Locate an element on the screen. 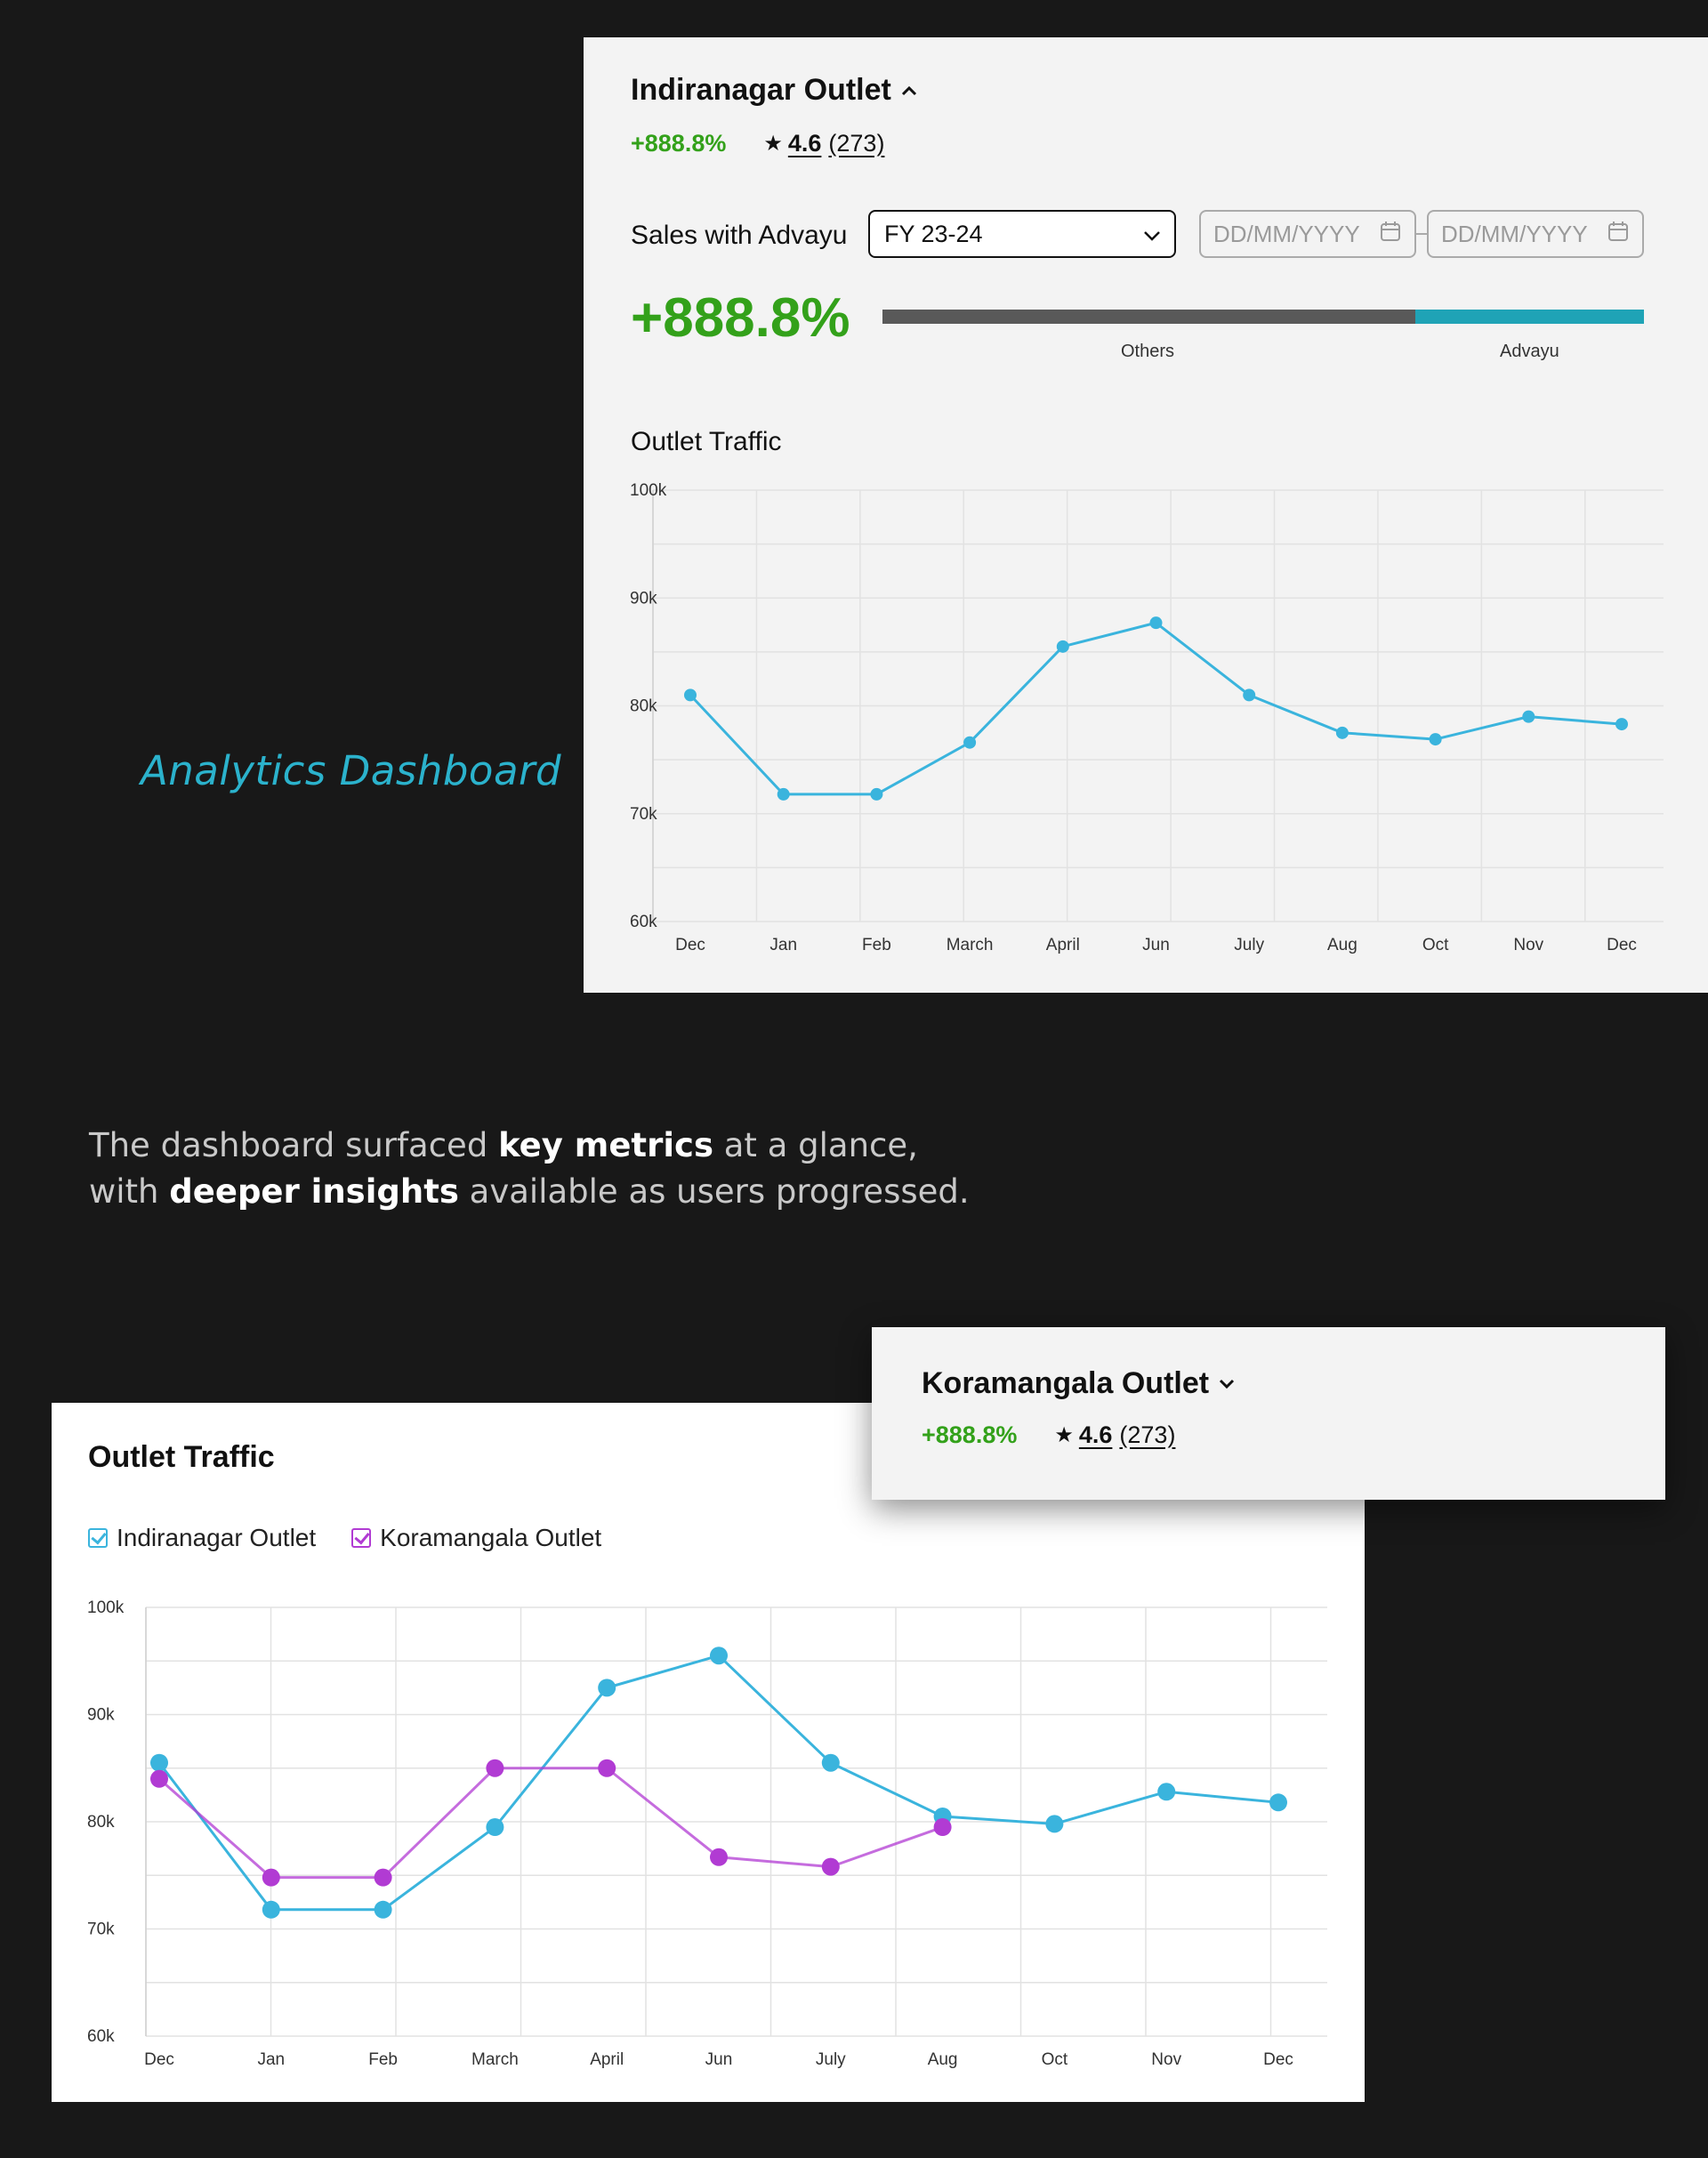  analytics-dashboard-caption: Analytics Dashboard is located at coordinates (351, 770).